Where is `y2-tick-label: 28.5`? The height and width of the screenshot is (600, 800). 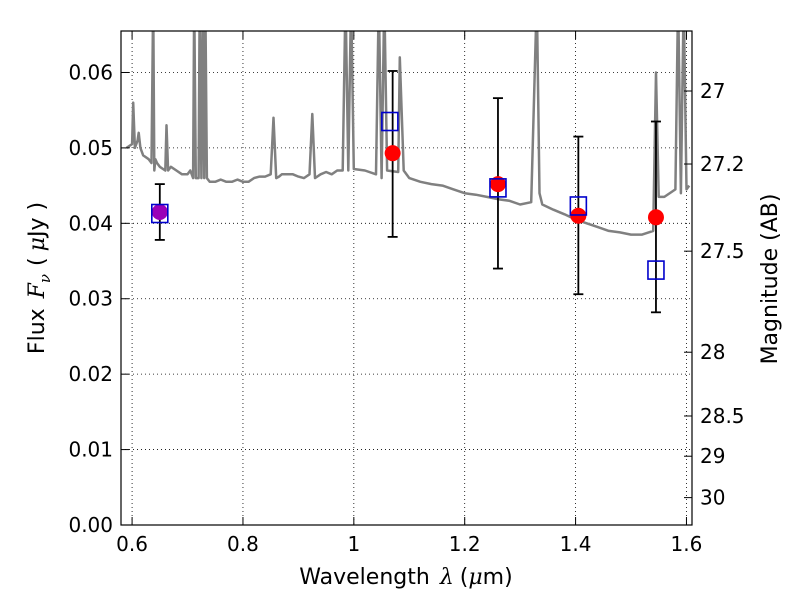
y2-tick-label: 28.5 is located at coordinates (722, 416).